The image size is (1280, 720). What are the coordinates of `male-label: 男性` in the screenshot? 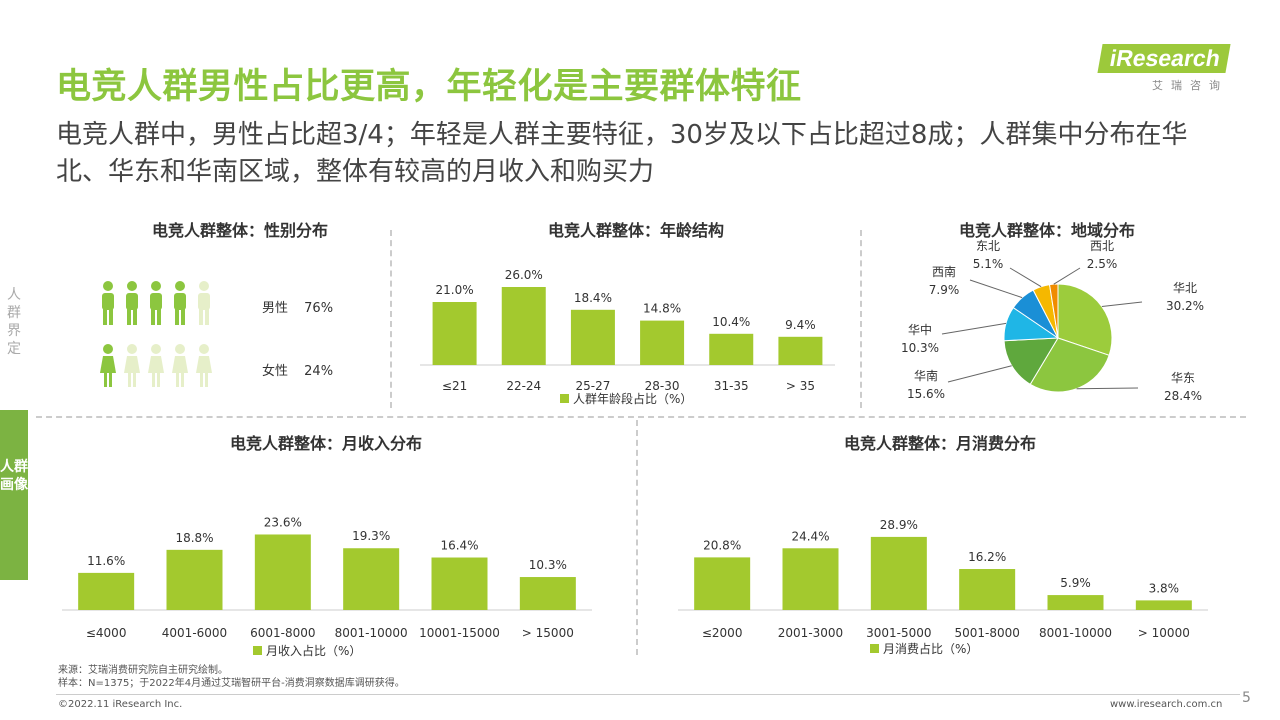 It's located at (275, 308).